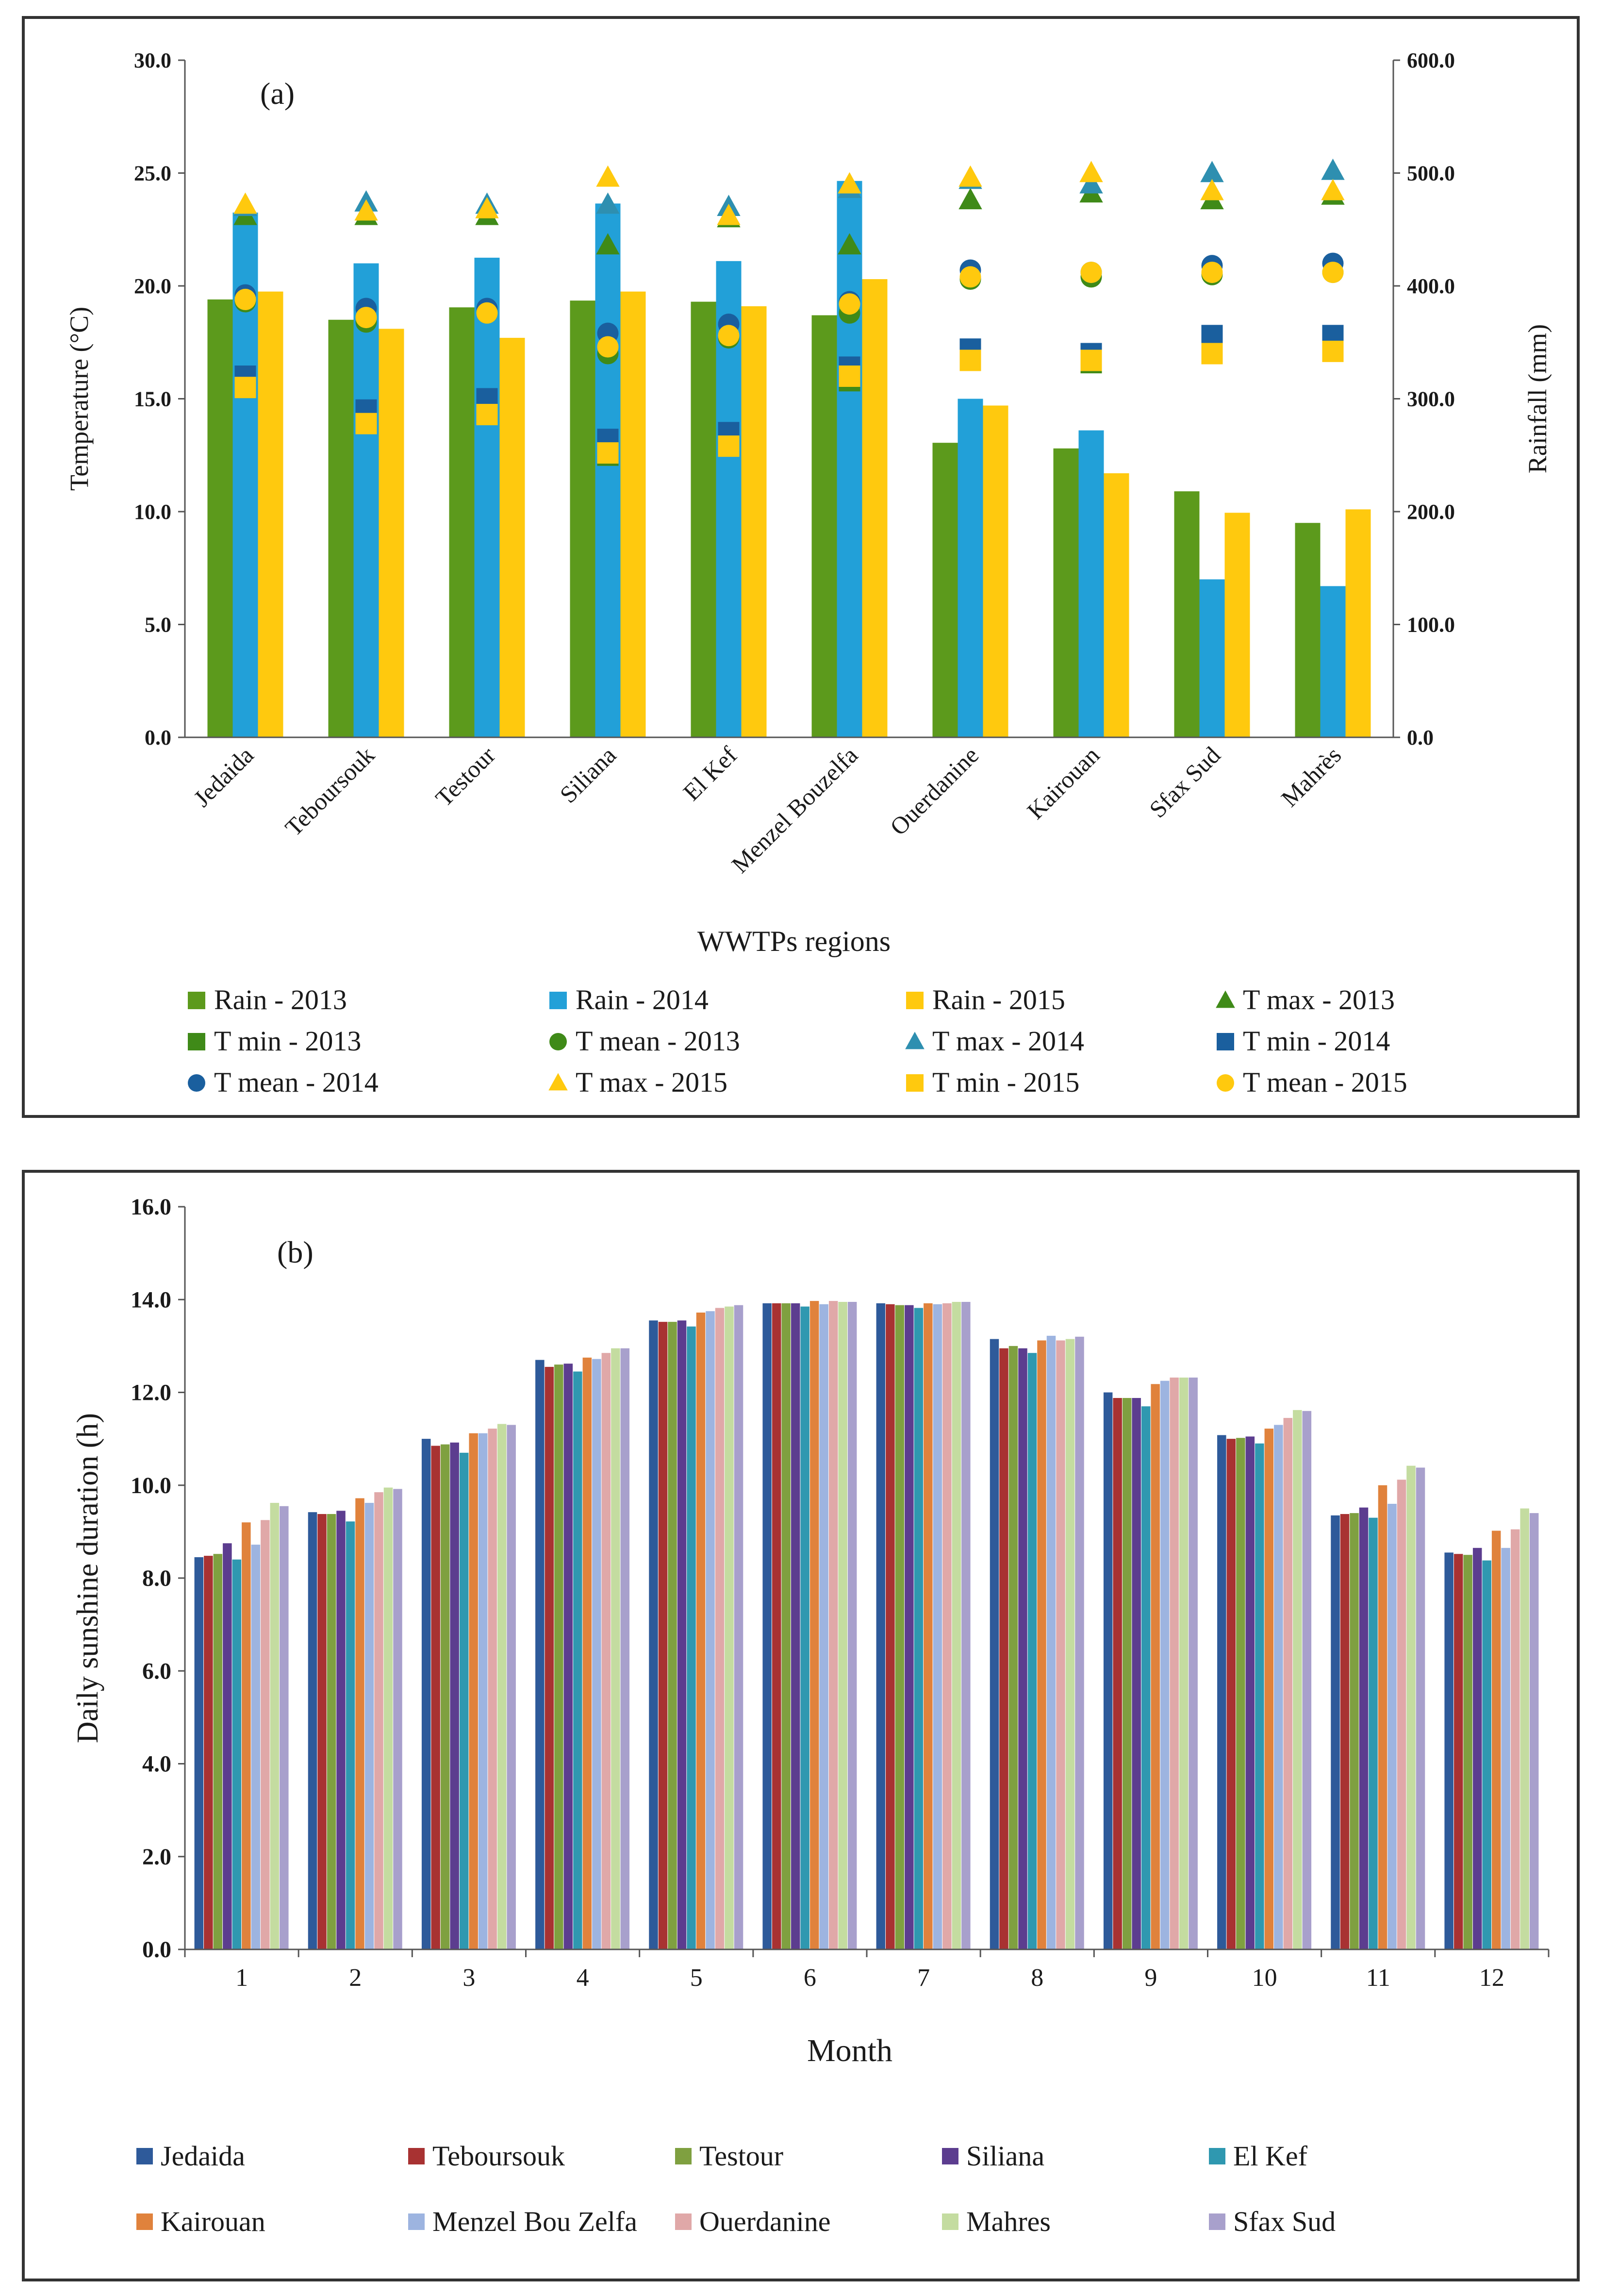  I want to click on chart-a-left-tick-label: 5.0, so click(158, 625).